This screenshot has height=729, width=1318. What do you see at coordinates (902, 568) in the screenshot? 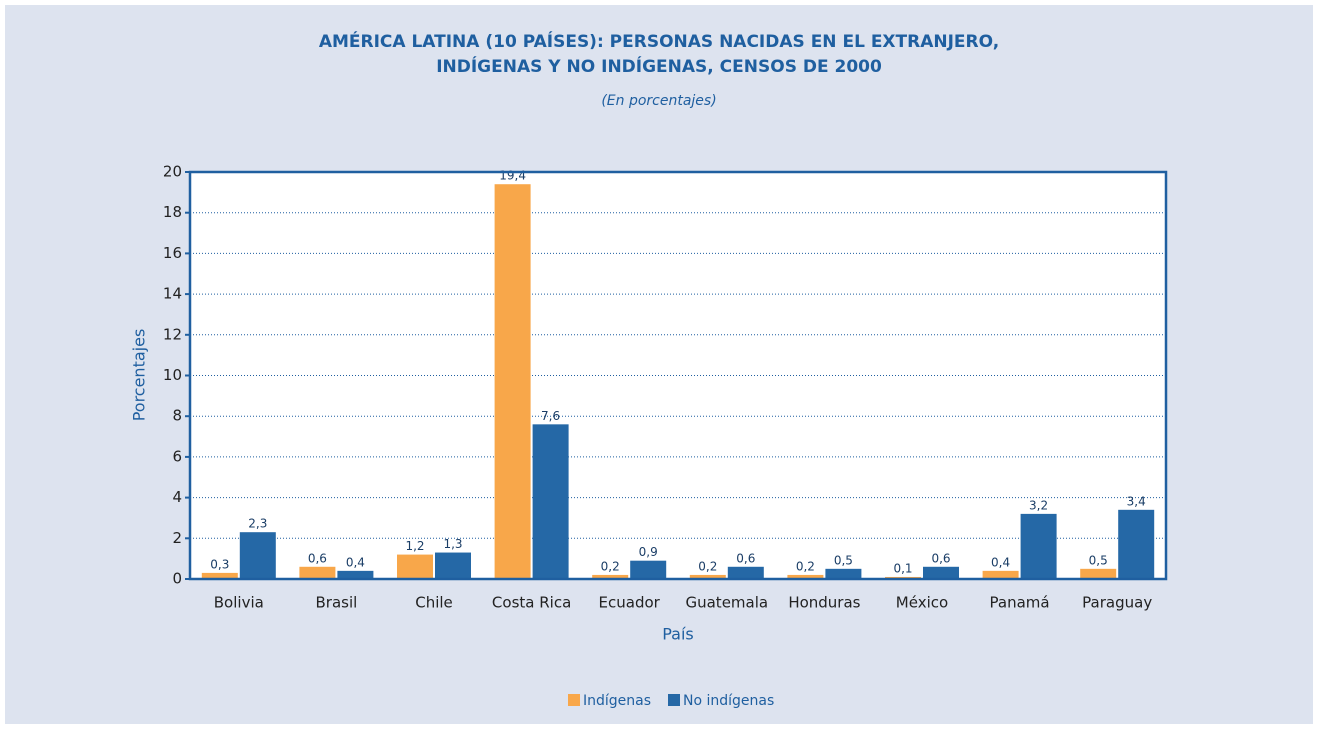
I see `value-label: 0,1` at bounding box center [902, 568].